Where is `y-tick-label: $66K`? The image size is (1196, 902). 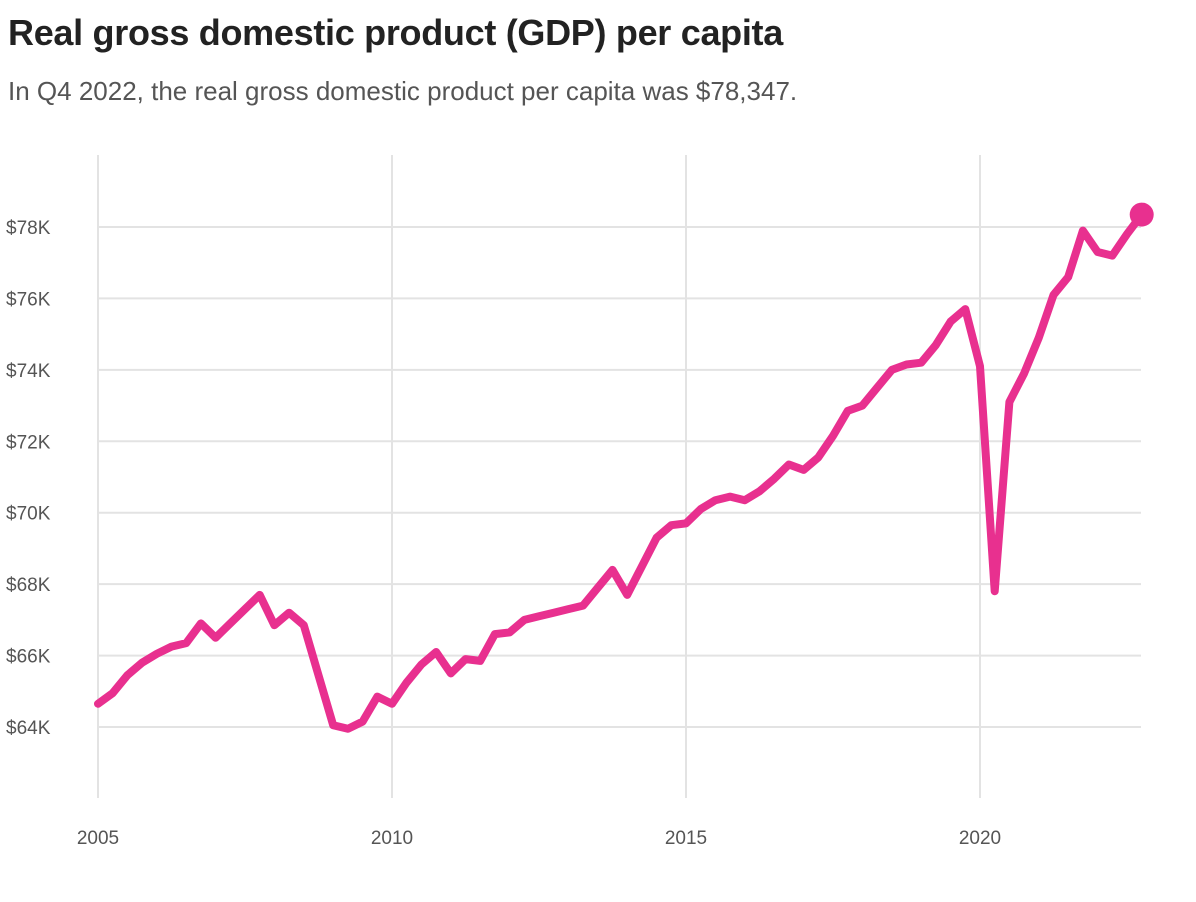 y-tick-label: $66K is located at coordinates (28, 657).